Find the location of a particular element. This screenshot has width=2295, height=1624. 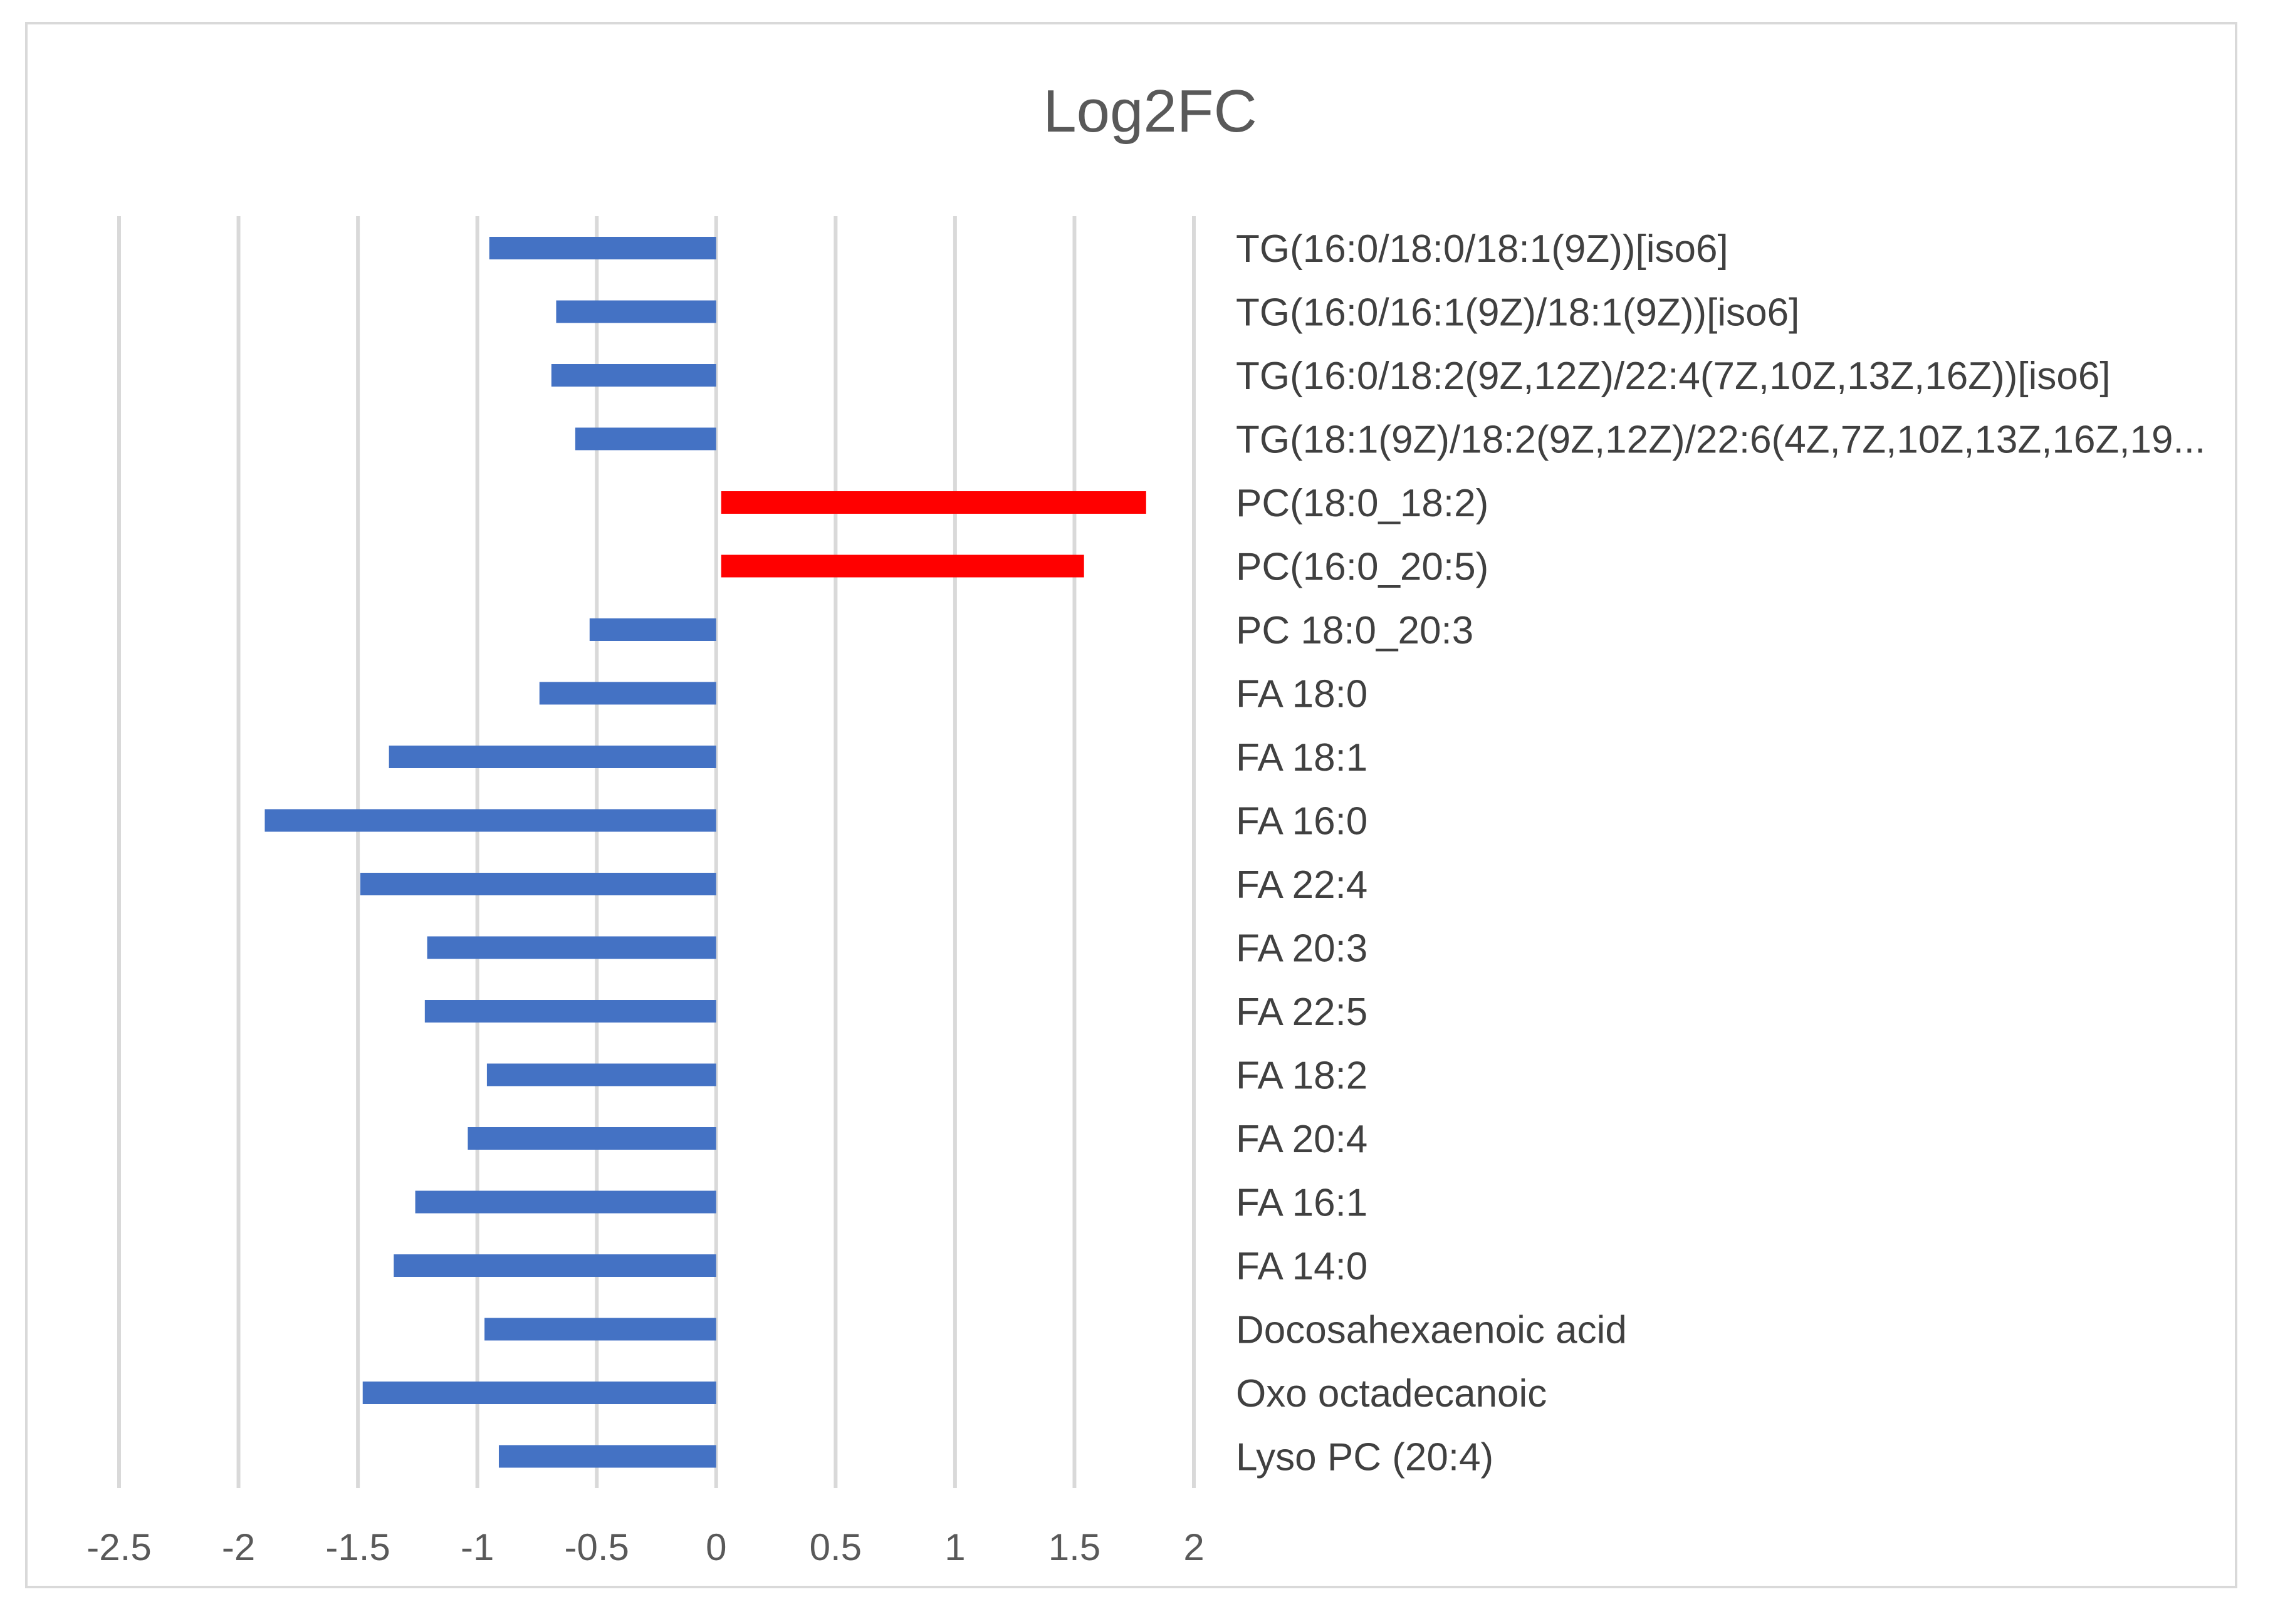

x-tick-label: -2 is located at coordinates (239, 1547).